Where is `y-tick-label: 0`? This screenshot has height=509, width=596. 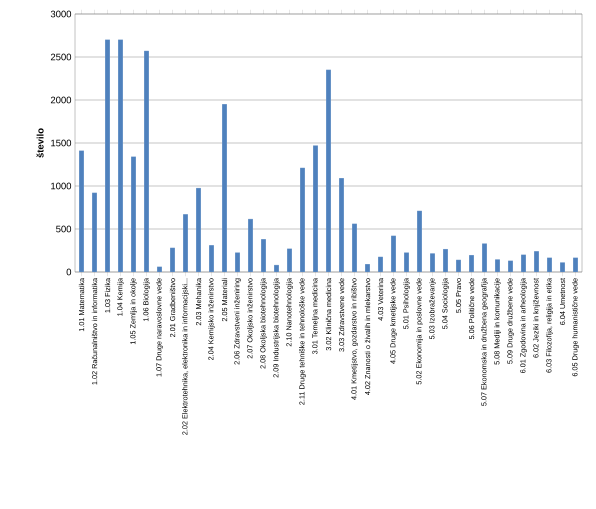
y-tick-label: 0 is located at coordinates (69, 272).